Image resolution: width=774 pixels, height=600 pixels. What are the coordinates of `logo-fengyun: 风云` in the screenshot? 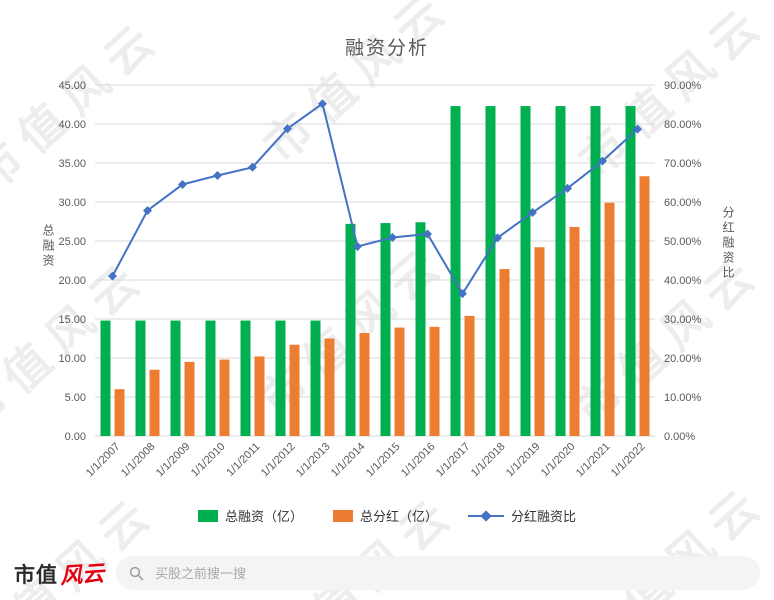 It's located at (82, 574).